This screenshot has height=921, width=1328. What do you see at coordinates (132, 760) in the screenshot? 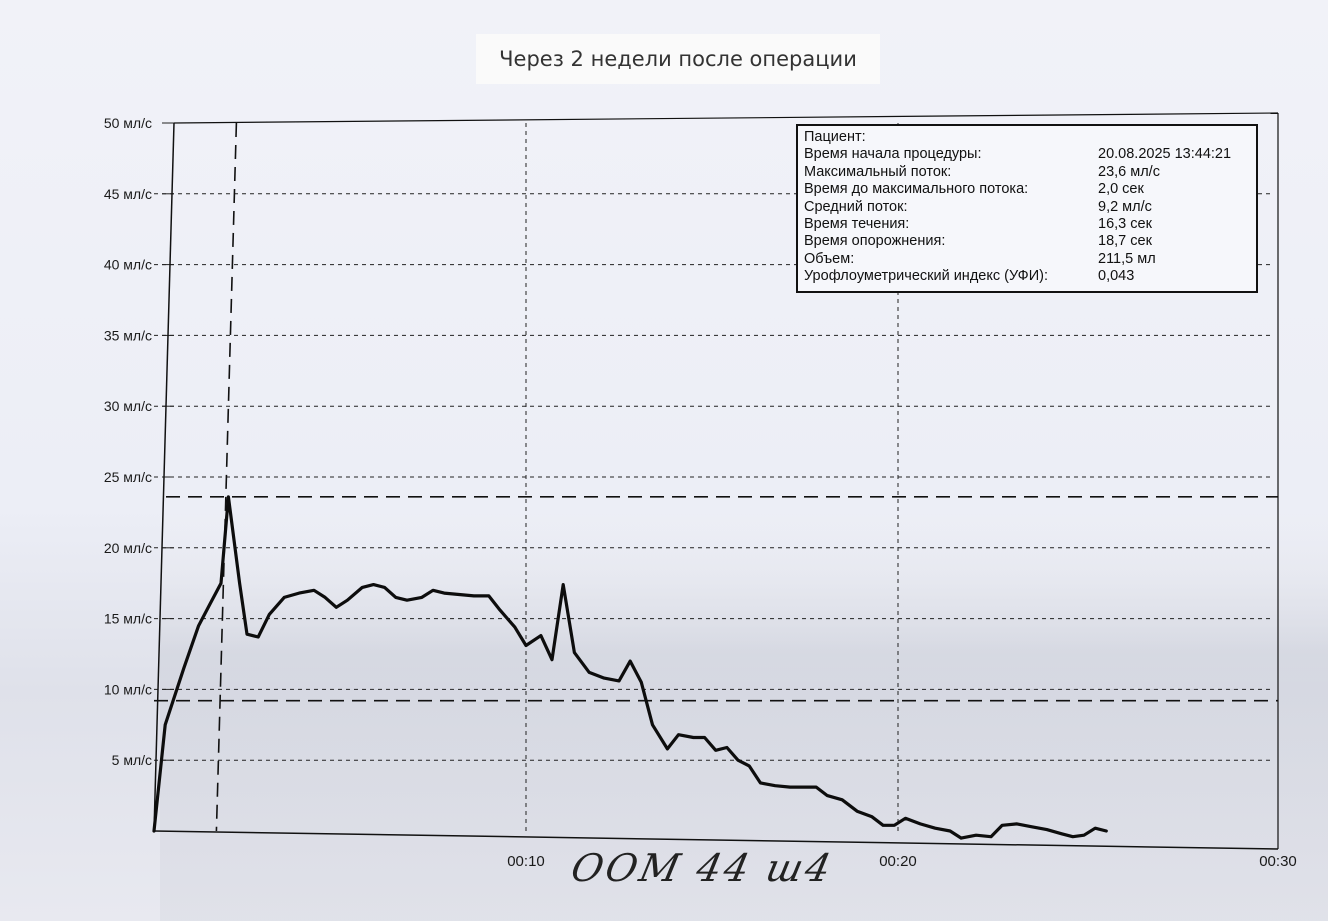
I see `y-tick-label: 5 мл/с` at bounding box center [132, 760].